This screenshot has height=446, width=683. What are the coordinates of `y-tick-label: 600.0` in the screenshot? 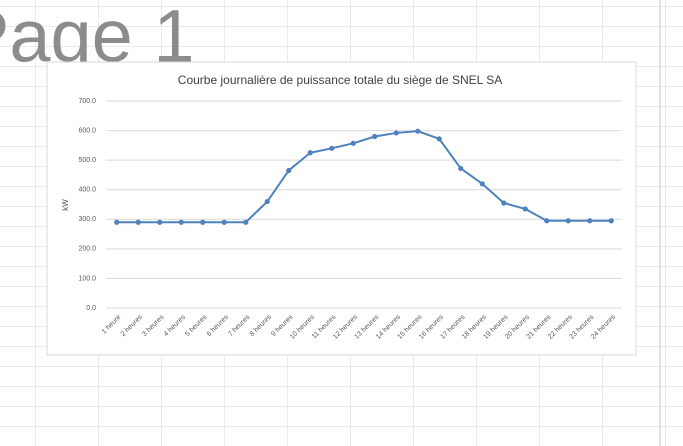 It's located at (87, 130).